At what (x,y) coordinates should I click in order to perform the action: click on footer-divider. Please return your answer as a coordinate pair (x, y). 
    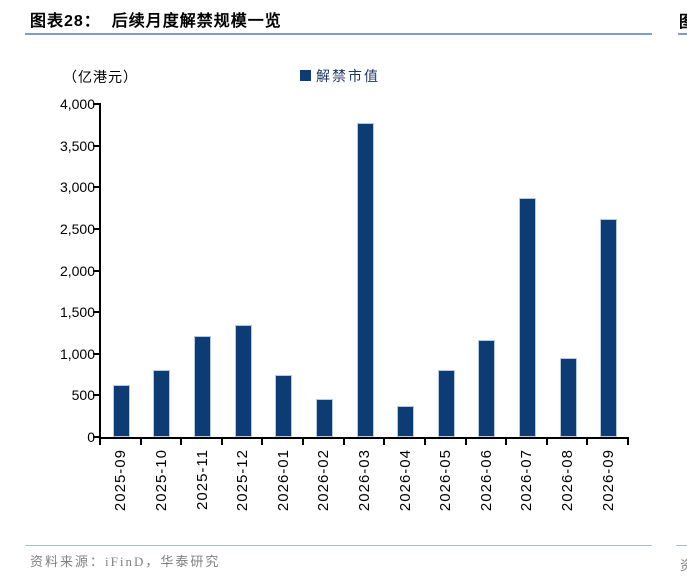
    Looking at the image, I should click on (338, 545).